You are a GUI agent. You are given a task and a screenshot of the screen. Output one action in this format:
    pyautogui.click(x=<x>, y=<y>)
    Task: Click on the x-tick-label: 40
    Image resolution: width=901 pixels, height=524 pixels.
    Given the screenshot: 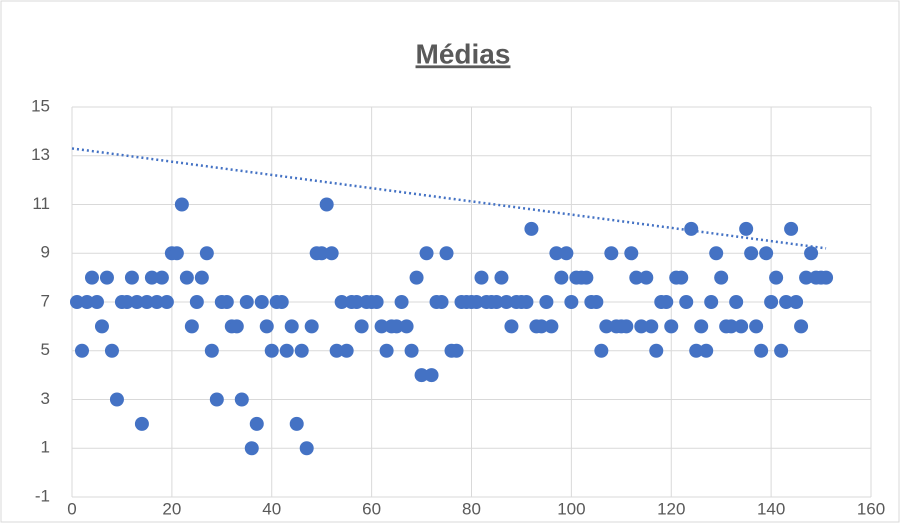 What is the action you would take?
    pyautogui.click(x=271, y=508)
    